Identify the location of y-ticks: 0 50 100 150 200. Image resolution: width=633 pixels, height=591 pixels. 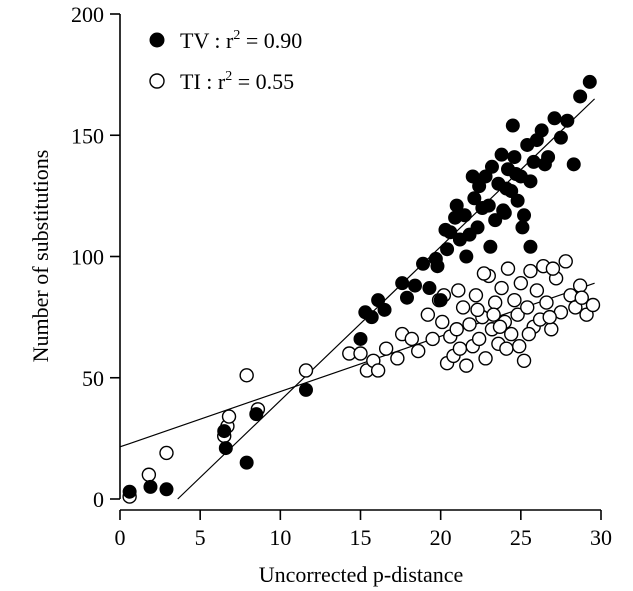
(95, 257).